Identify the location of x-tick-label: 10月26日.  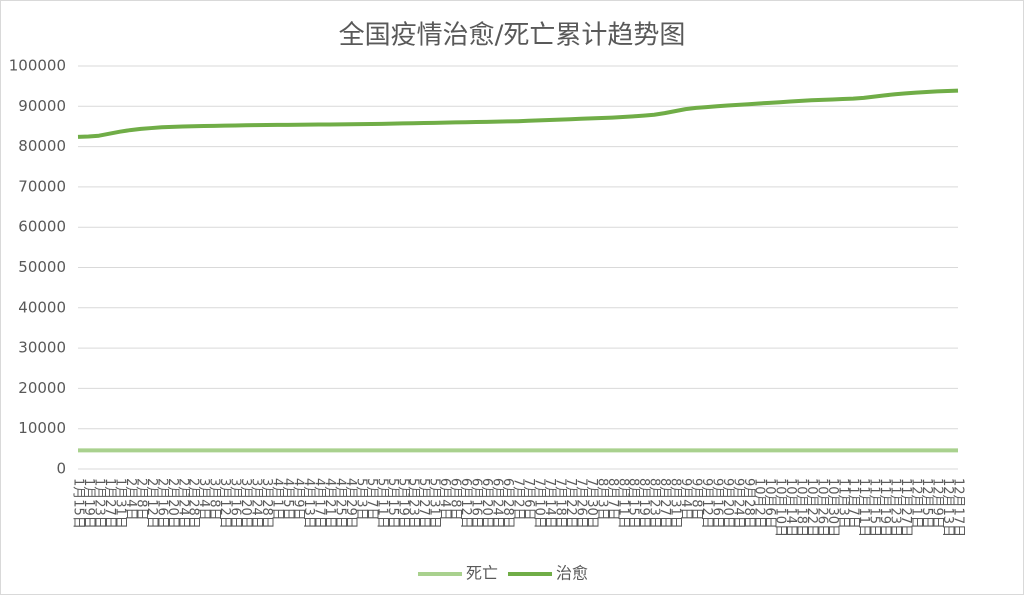
(821, 507).